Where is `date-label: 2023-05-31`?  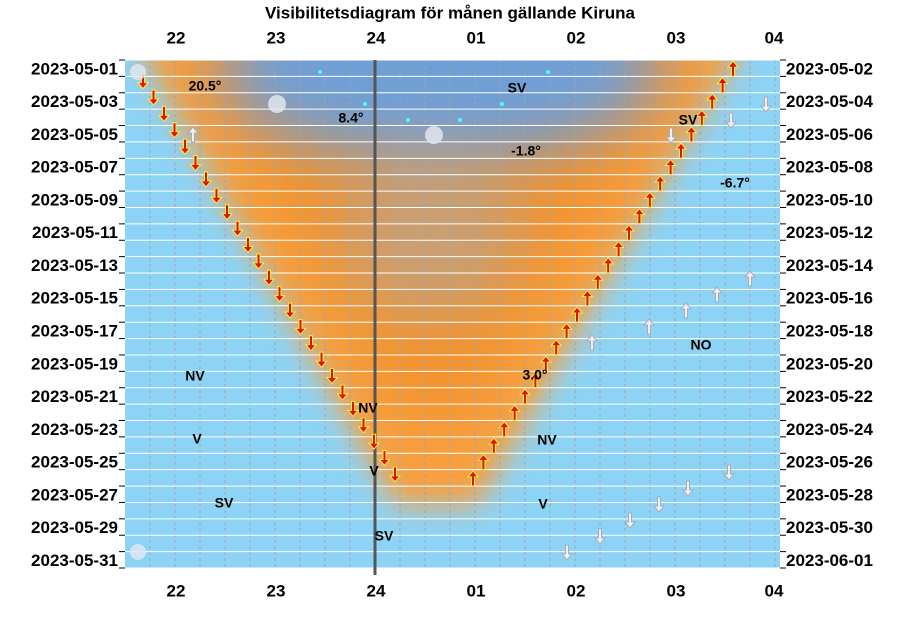
date-label: 2023-05-31 is located at coordinates (74, 560).